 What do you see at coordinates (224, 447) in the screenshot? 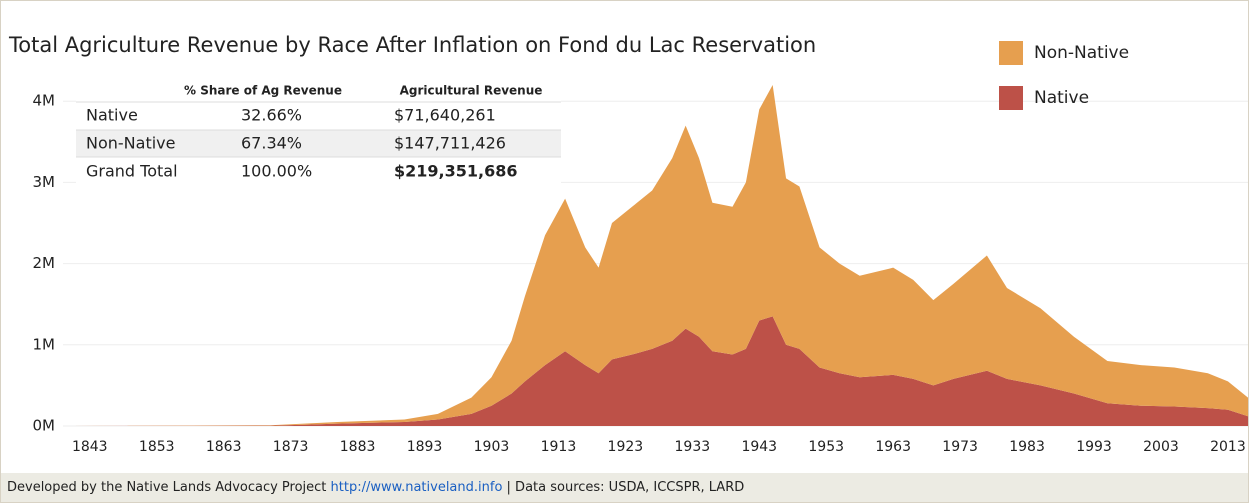
I see `x-tick-label: 1863` at bounding box center [224, 447].